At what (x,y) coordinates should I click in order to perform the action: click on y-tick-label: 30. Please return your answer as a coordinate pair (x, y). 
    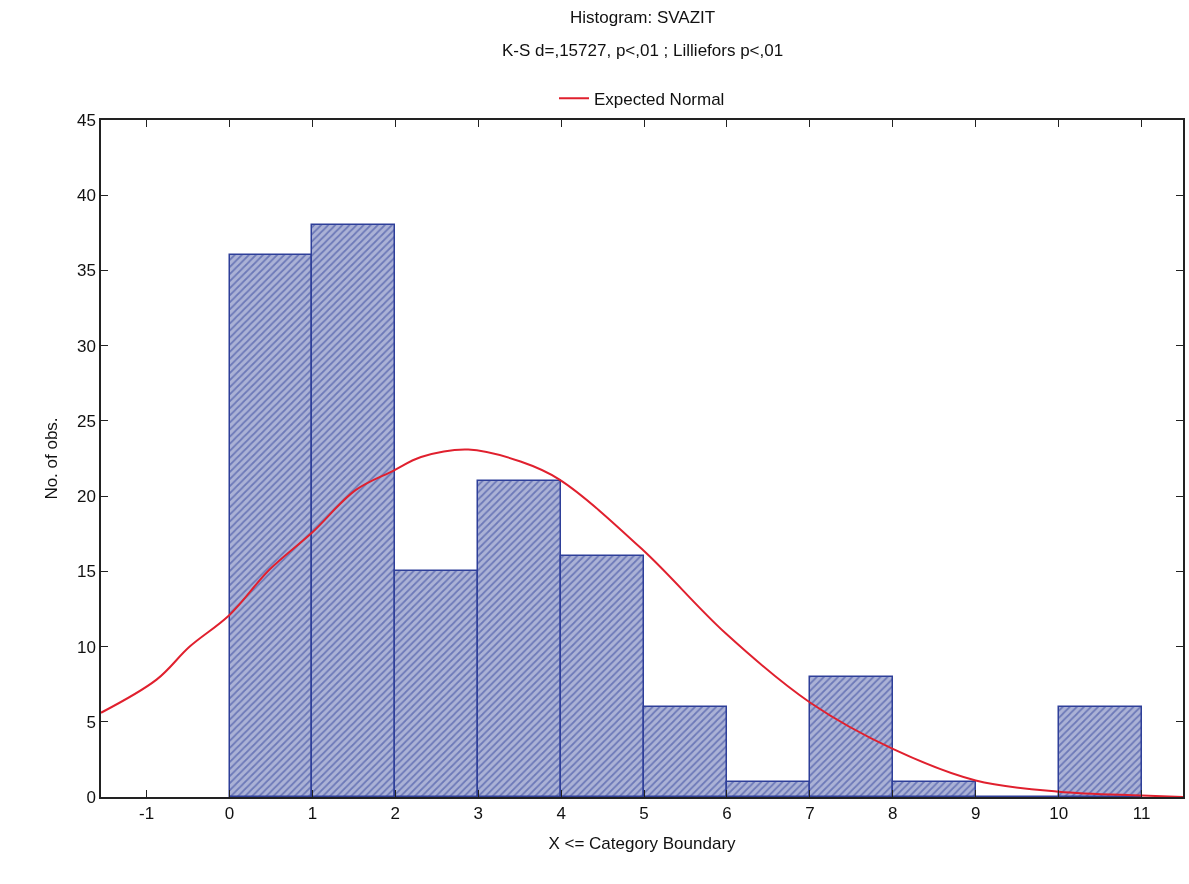
    Looking at the image, I should click on (86, 346).